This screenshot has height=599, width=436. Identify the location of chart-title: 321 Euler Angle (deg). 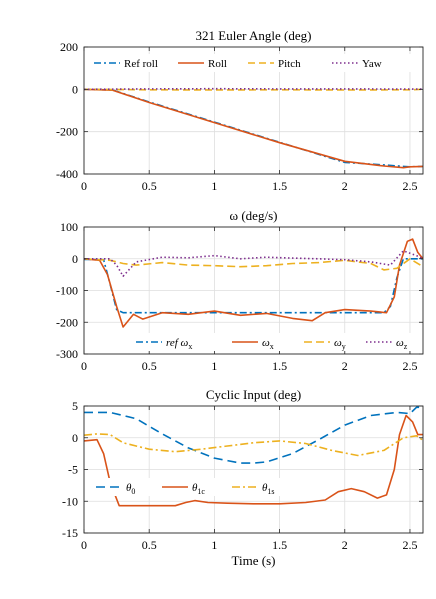
(254, 35).